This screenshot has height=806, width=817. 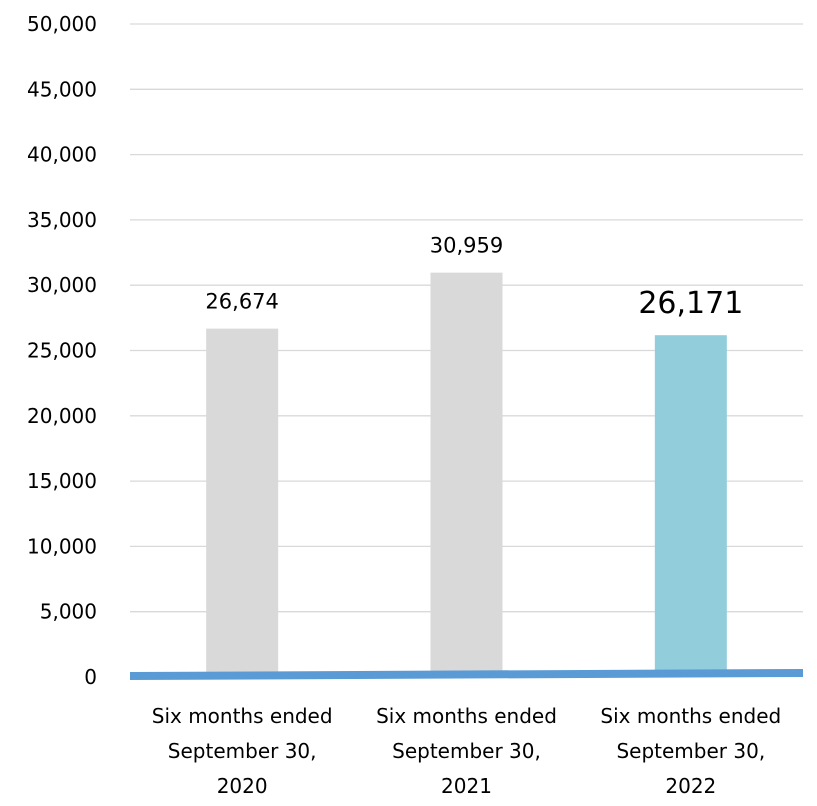 What do you see at coordinates (62, 546) in the screenshot?
I see `y-tick-label: 10,000` at bounding box center [62, 546].